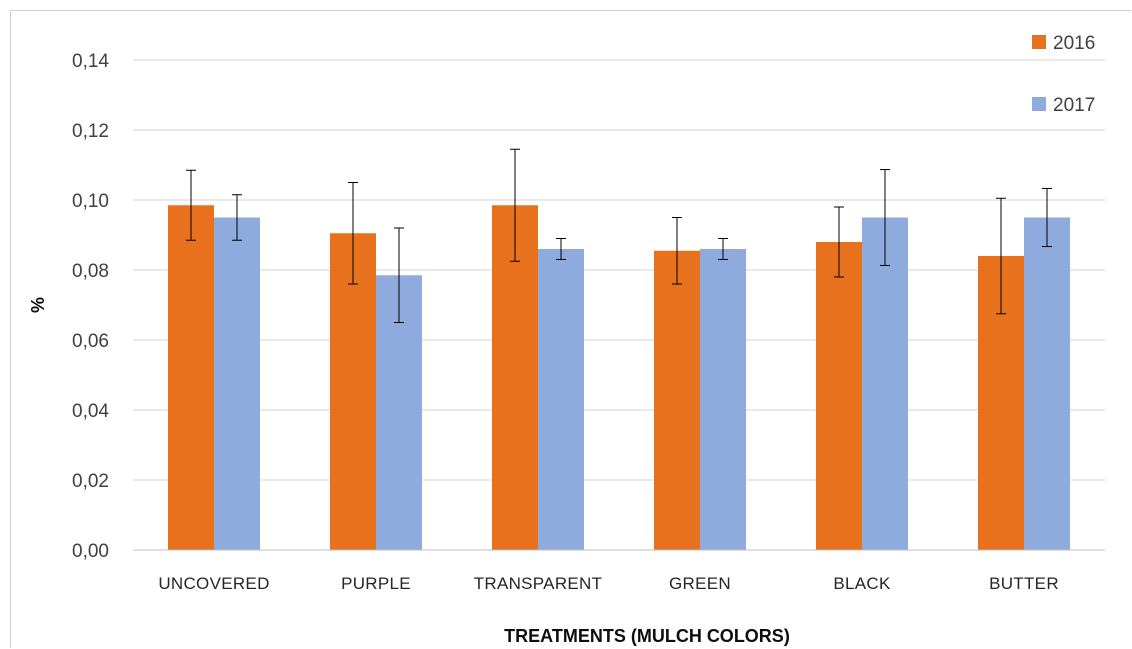 The image size is (1132, 649). I want to click on legend: 2016 2017, so click(1063, 74).